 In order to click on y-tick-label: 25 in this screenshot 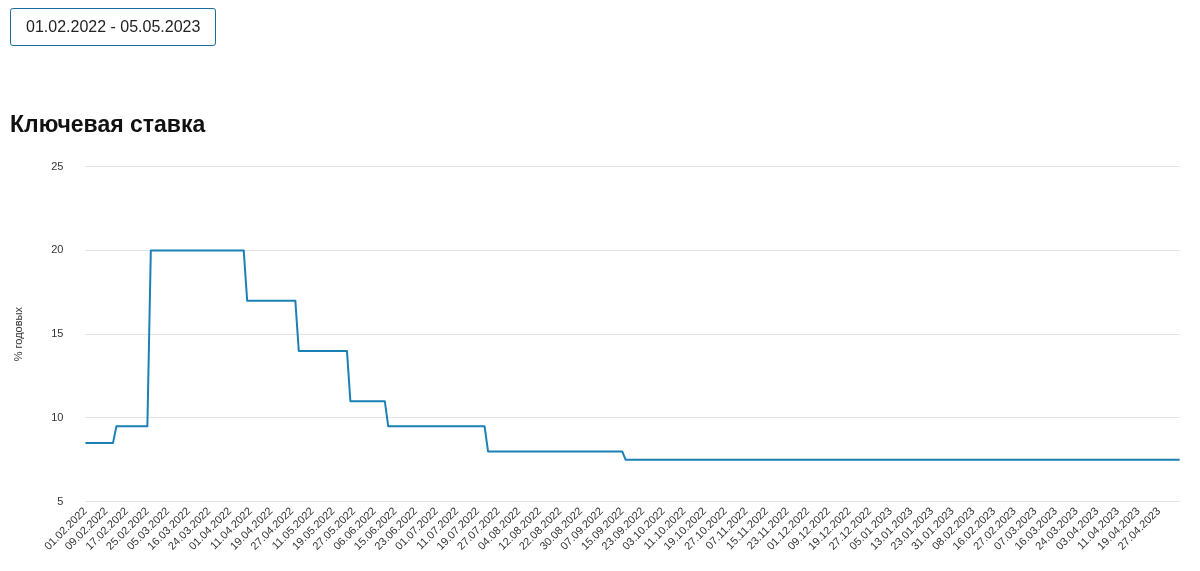, I will do `click(57, 165)`.